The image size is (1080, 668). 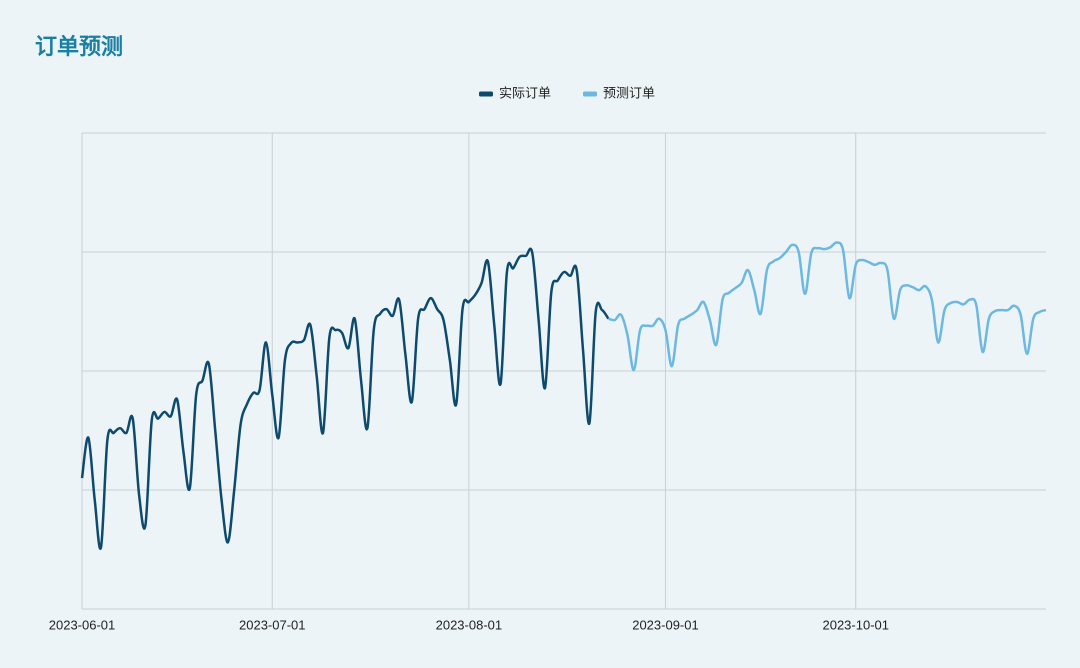 I want to click on x-tick-label: 2023-10-01, so click(x=855, y=624).